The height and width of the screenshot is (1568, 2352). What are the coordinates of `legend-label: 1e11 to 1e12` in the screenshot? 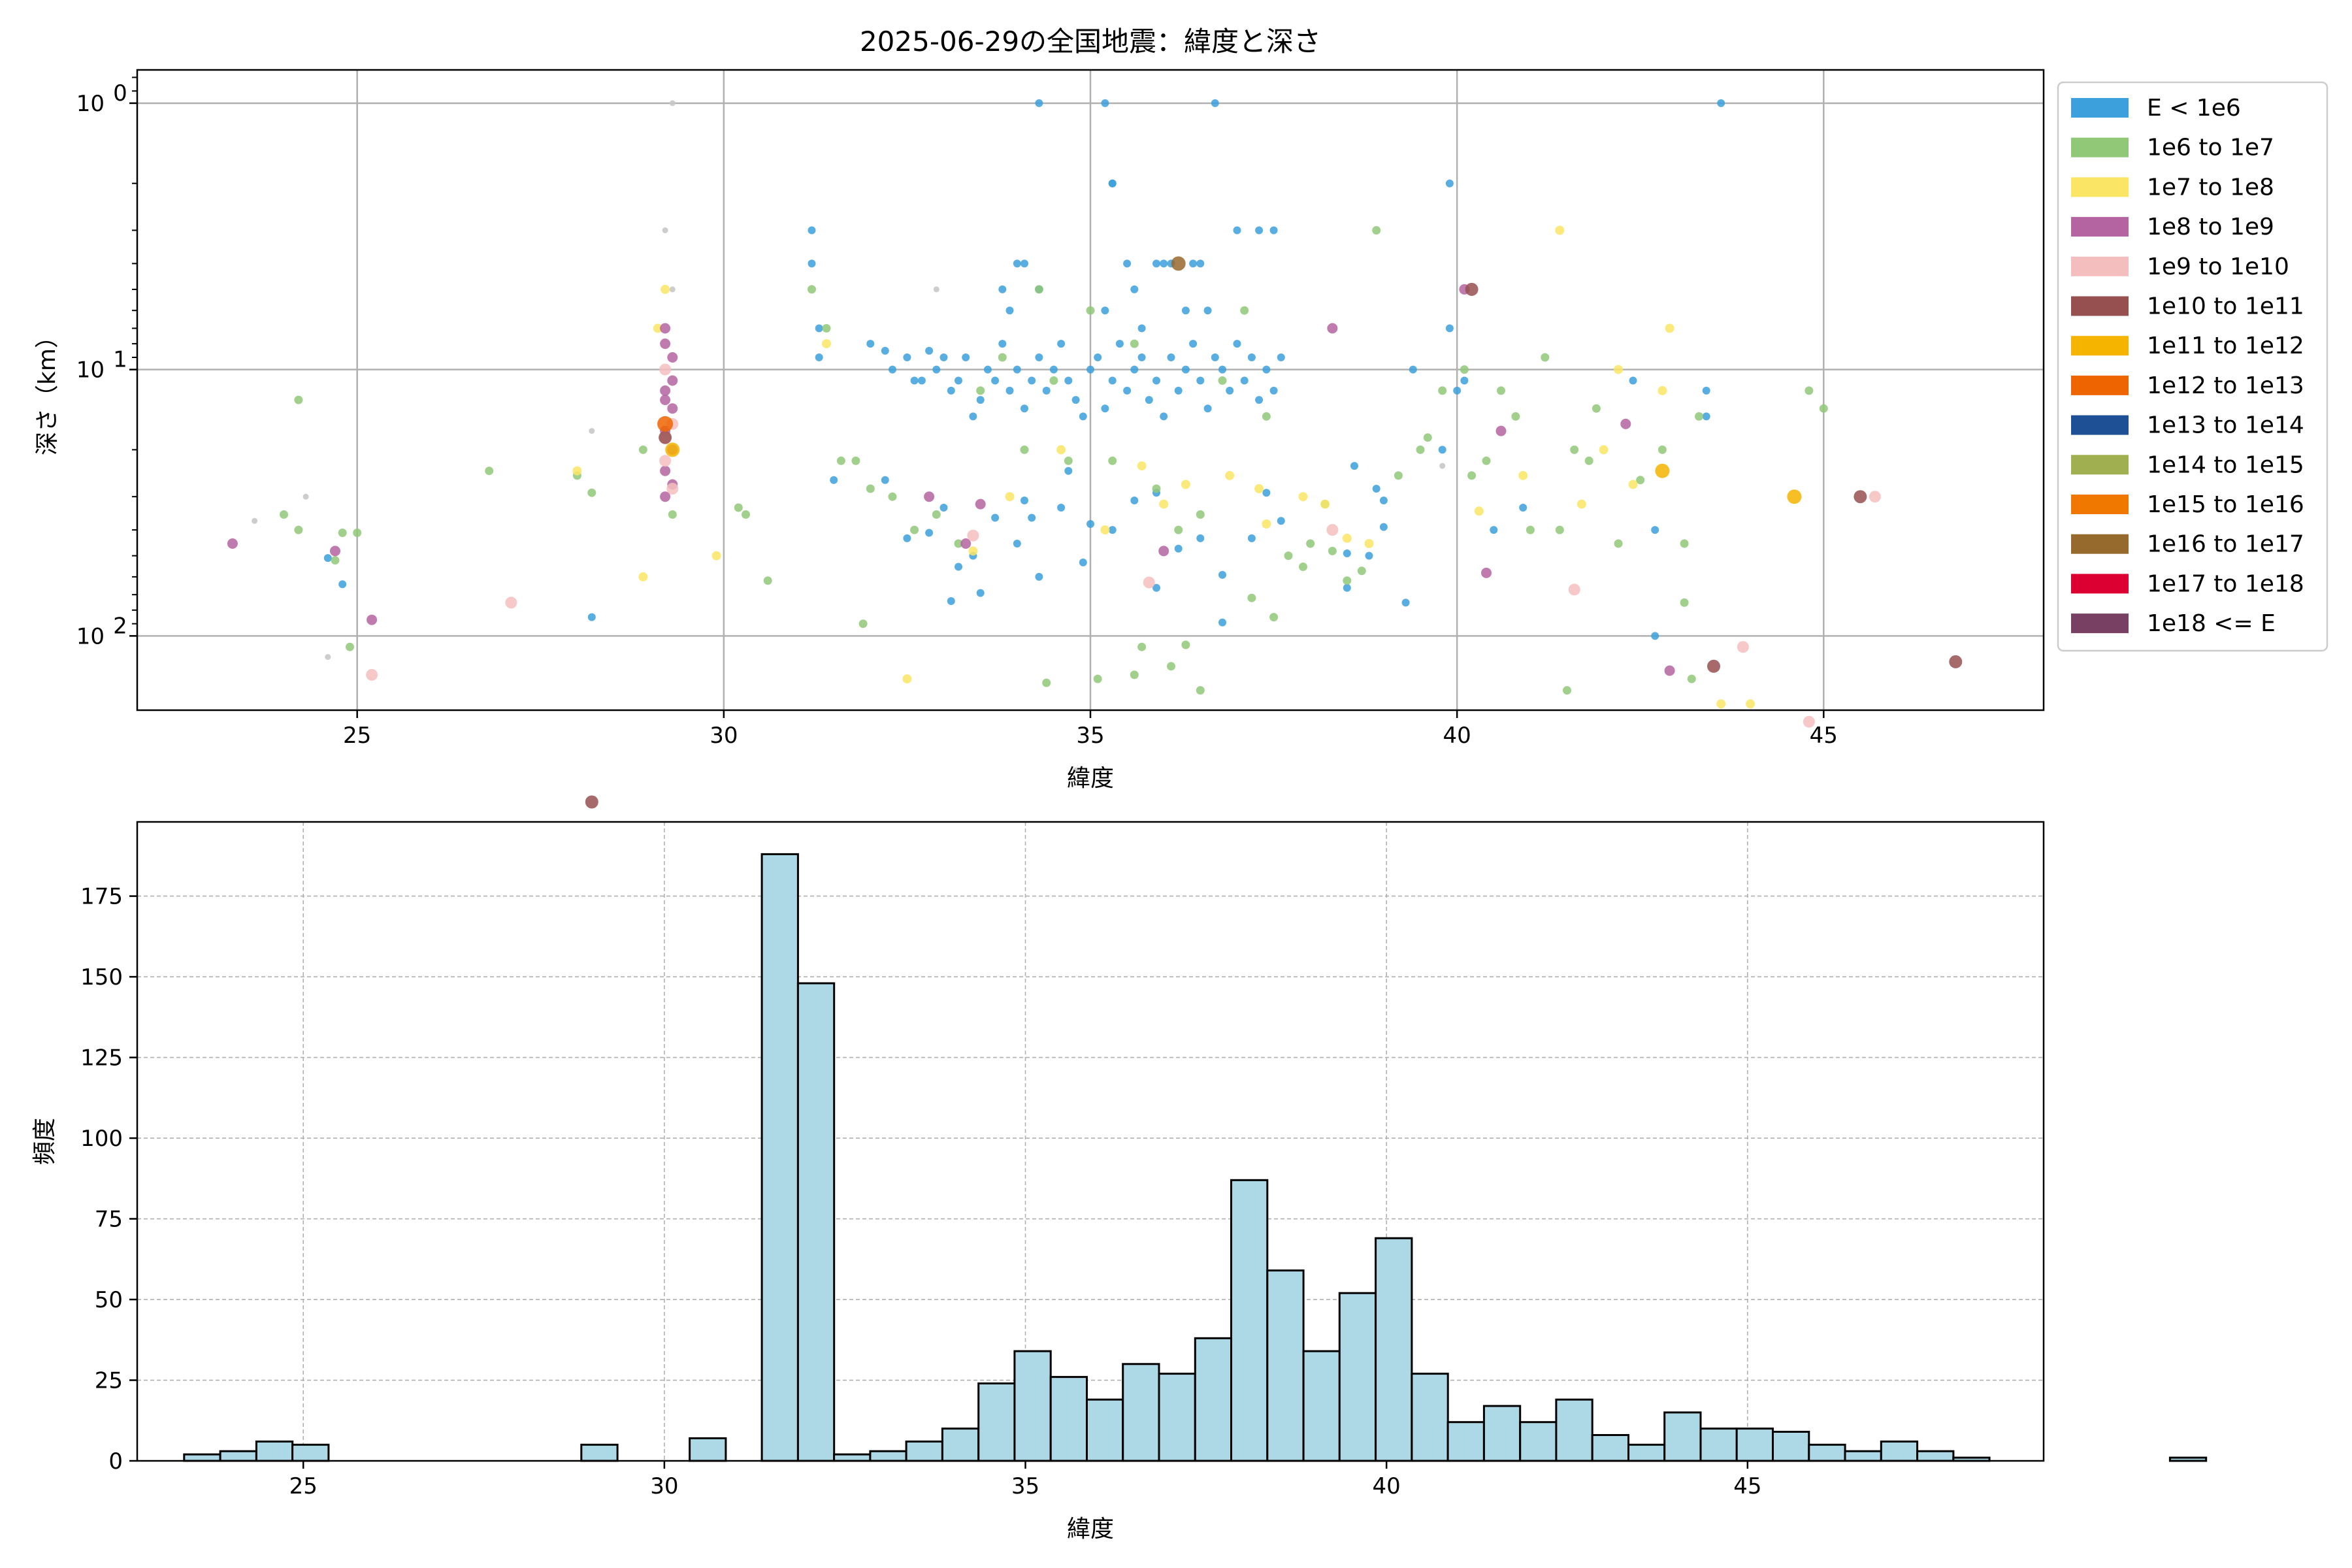 It's located at (2225, 346).